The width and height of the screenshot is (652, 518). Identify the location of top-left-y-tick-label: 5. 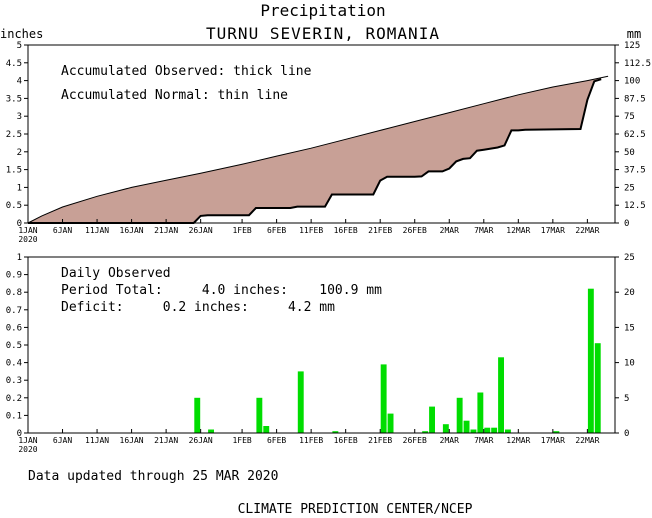
(19, 46).